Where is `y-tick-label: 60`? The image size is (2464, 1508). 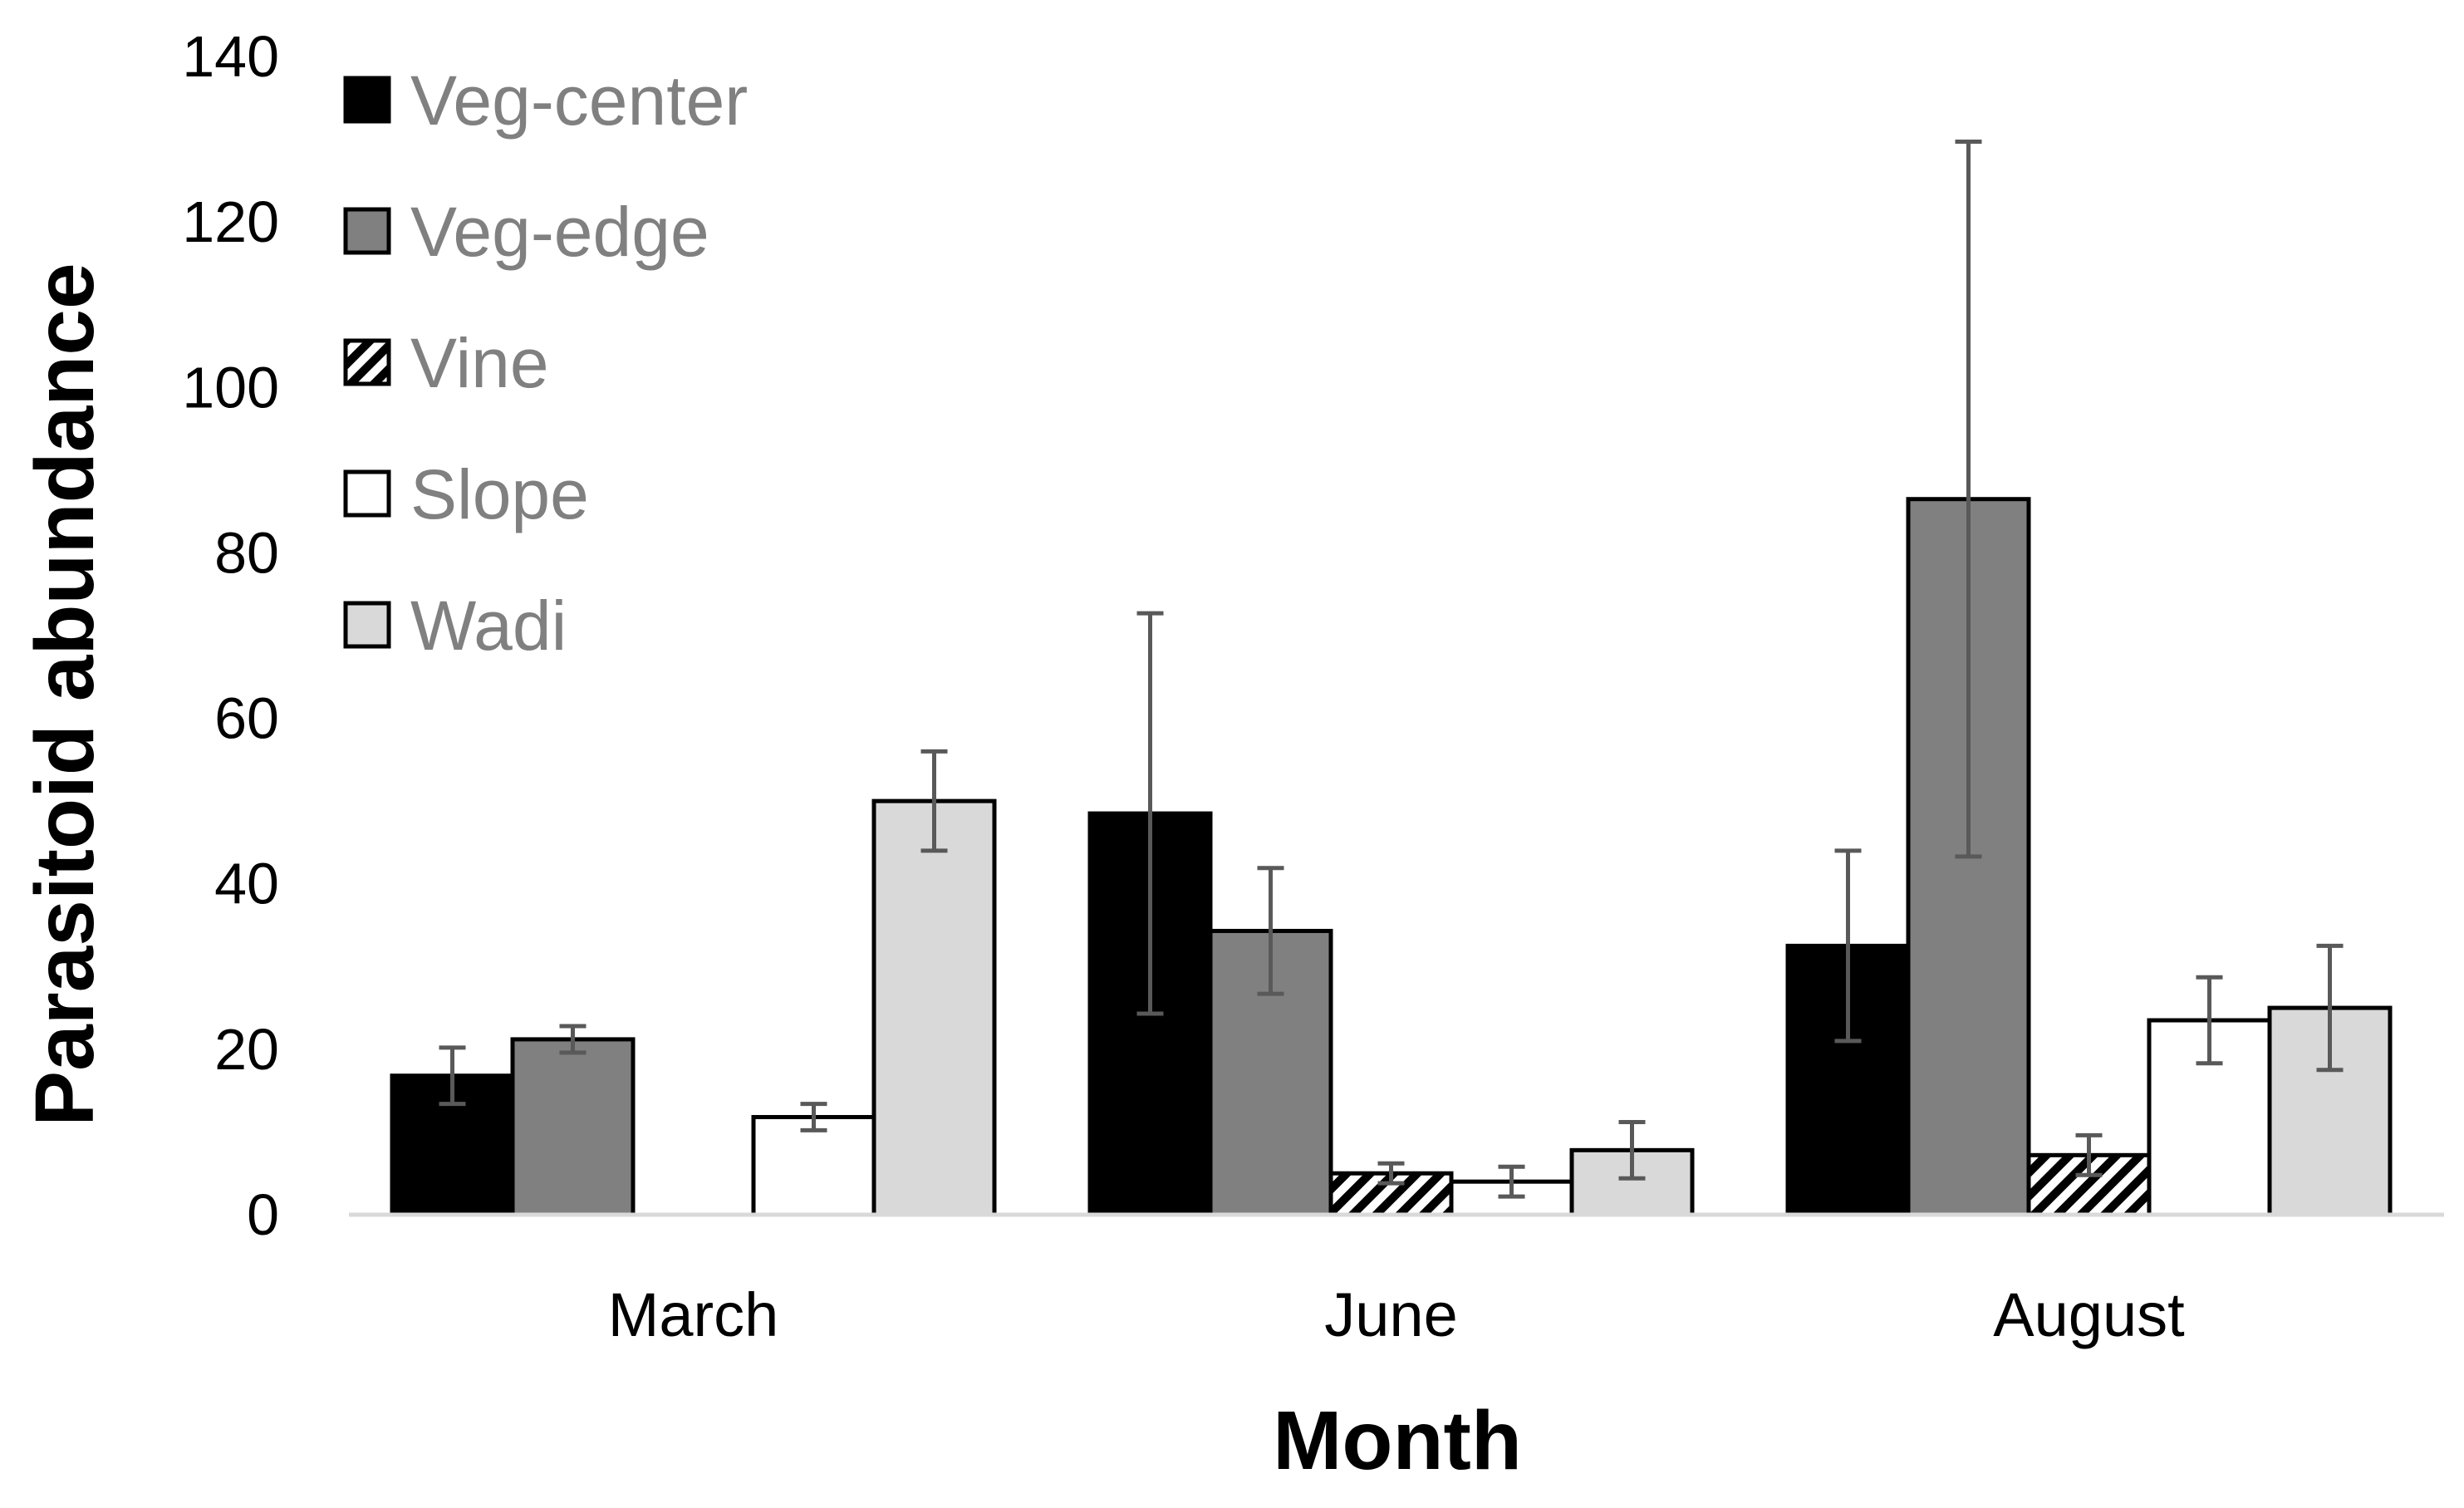
y-tick-label: 60 is located at coordinates (246, 719).